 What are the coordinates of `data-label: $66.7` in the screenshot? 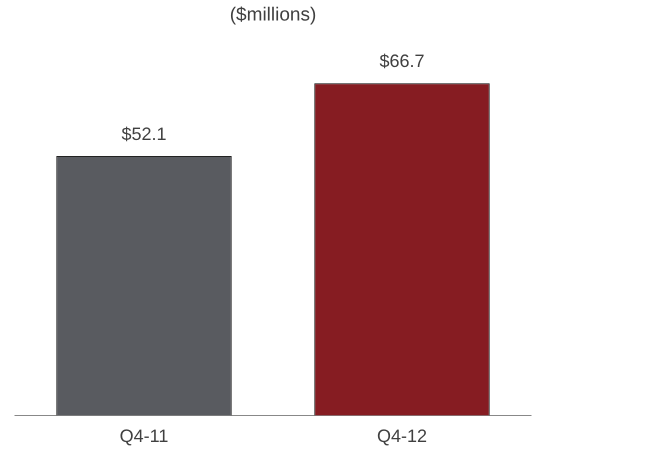 It's located at (402, 61).